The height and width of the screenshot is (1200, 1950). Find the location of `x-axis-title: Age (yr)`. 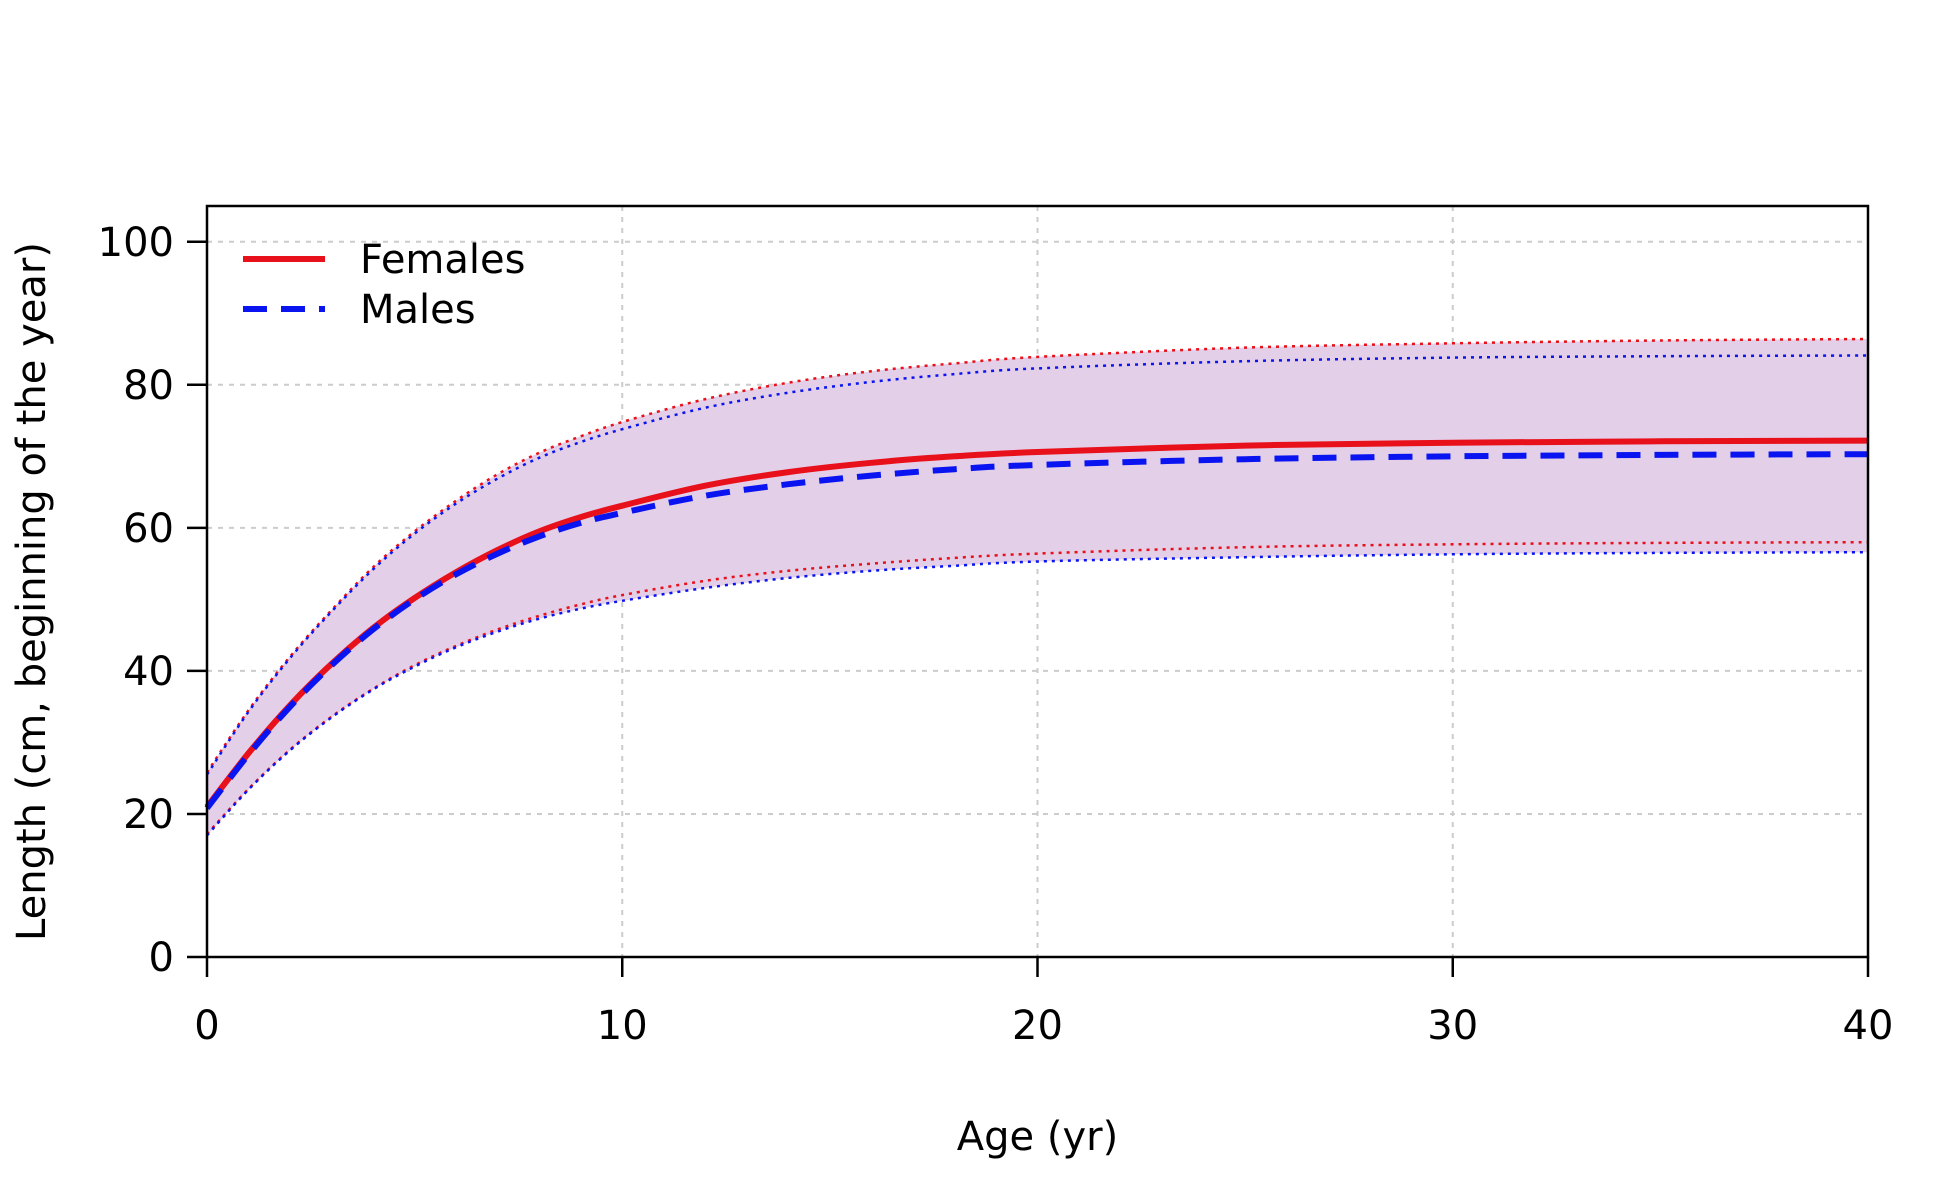

x-axis-title: Age (yr) is located at coordinates (1037, 1137).